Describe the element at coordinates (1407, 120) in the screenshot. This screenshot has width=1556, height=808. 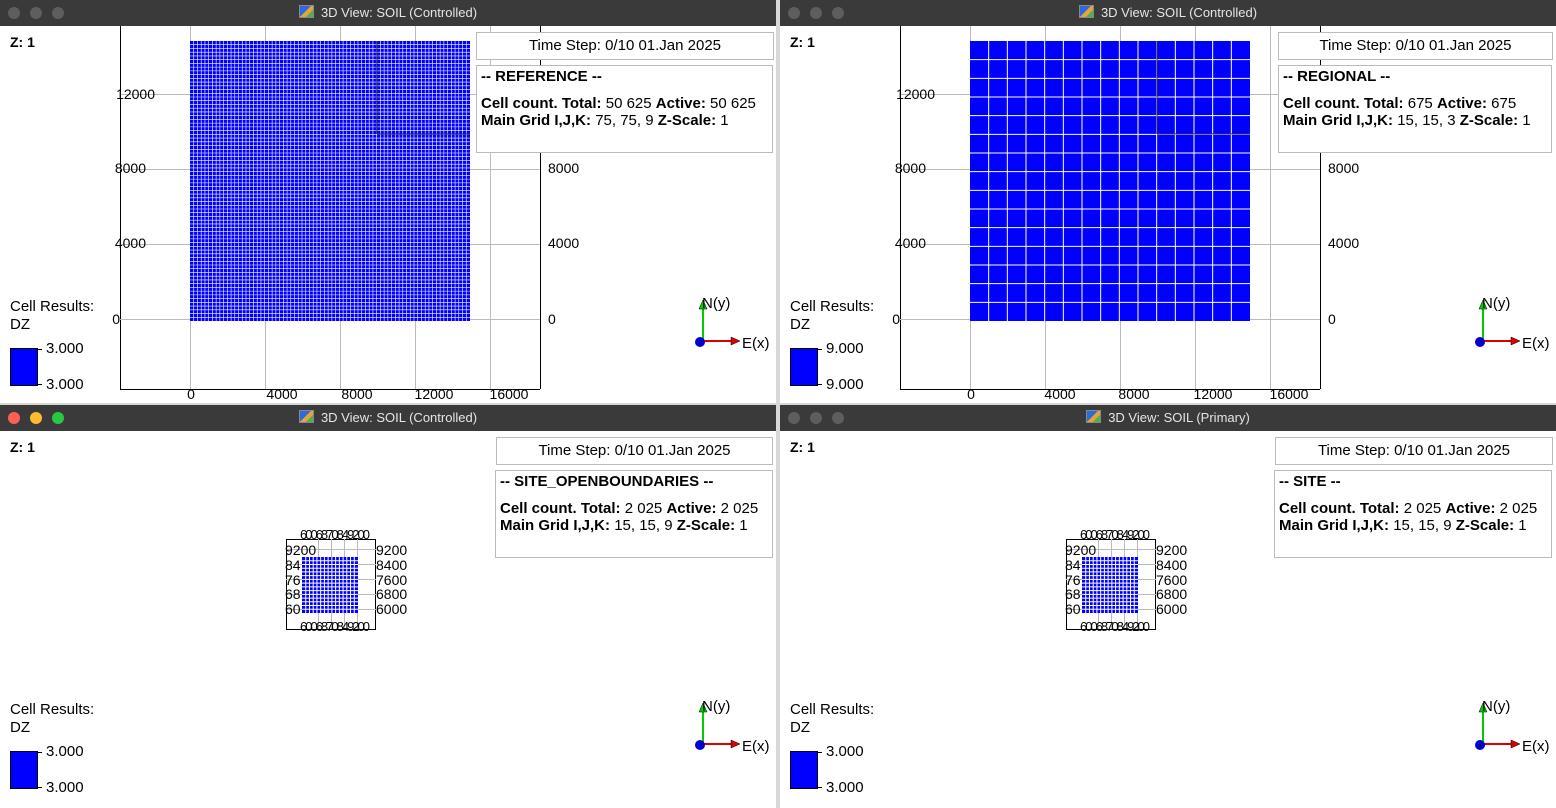
I see `main-grid-line: Main Grid I,J,K: 15, 15, 3 Z-Scale: 1` at that location.